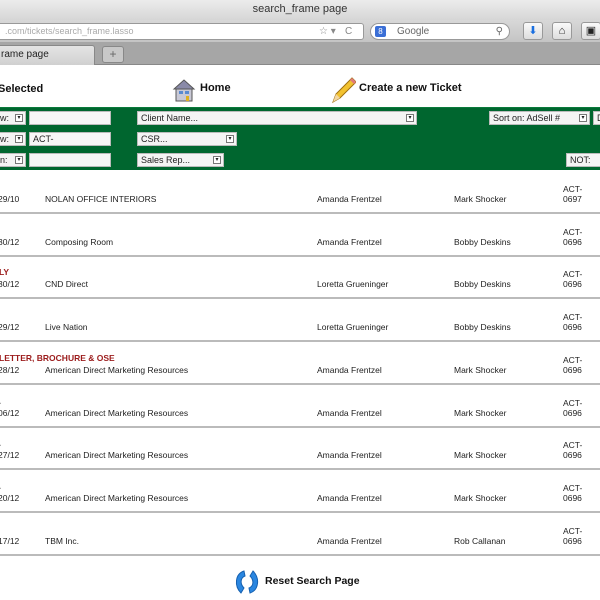 The image size is (600, 600). I want to click on filter-row3-select: n: ▾, so click(13, 160).